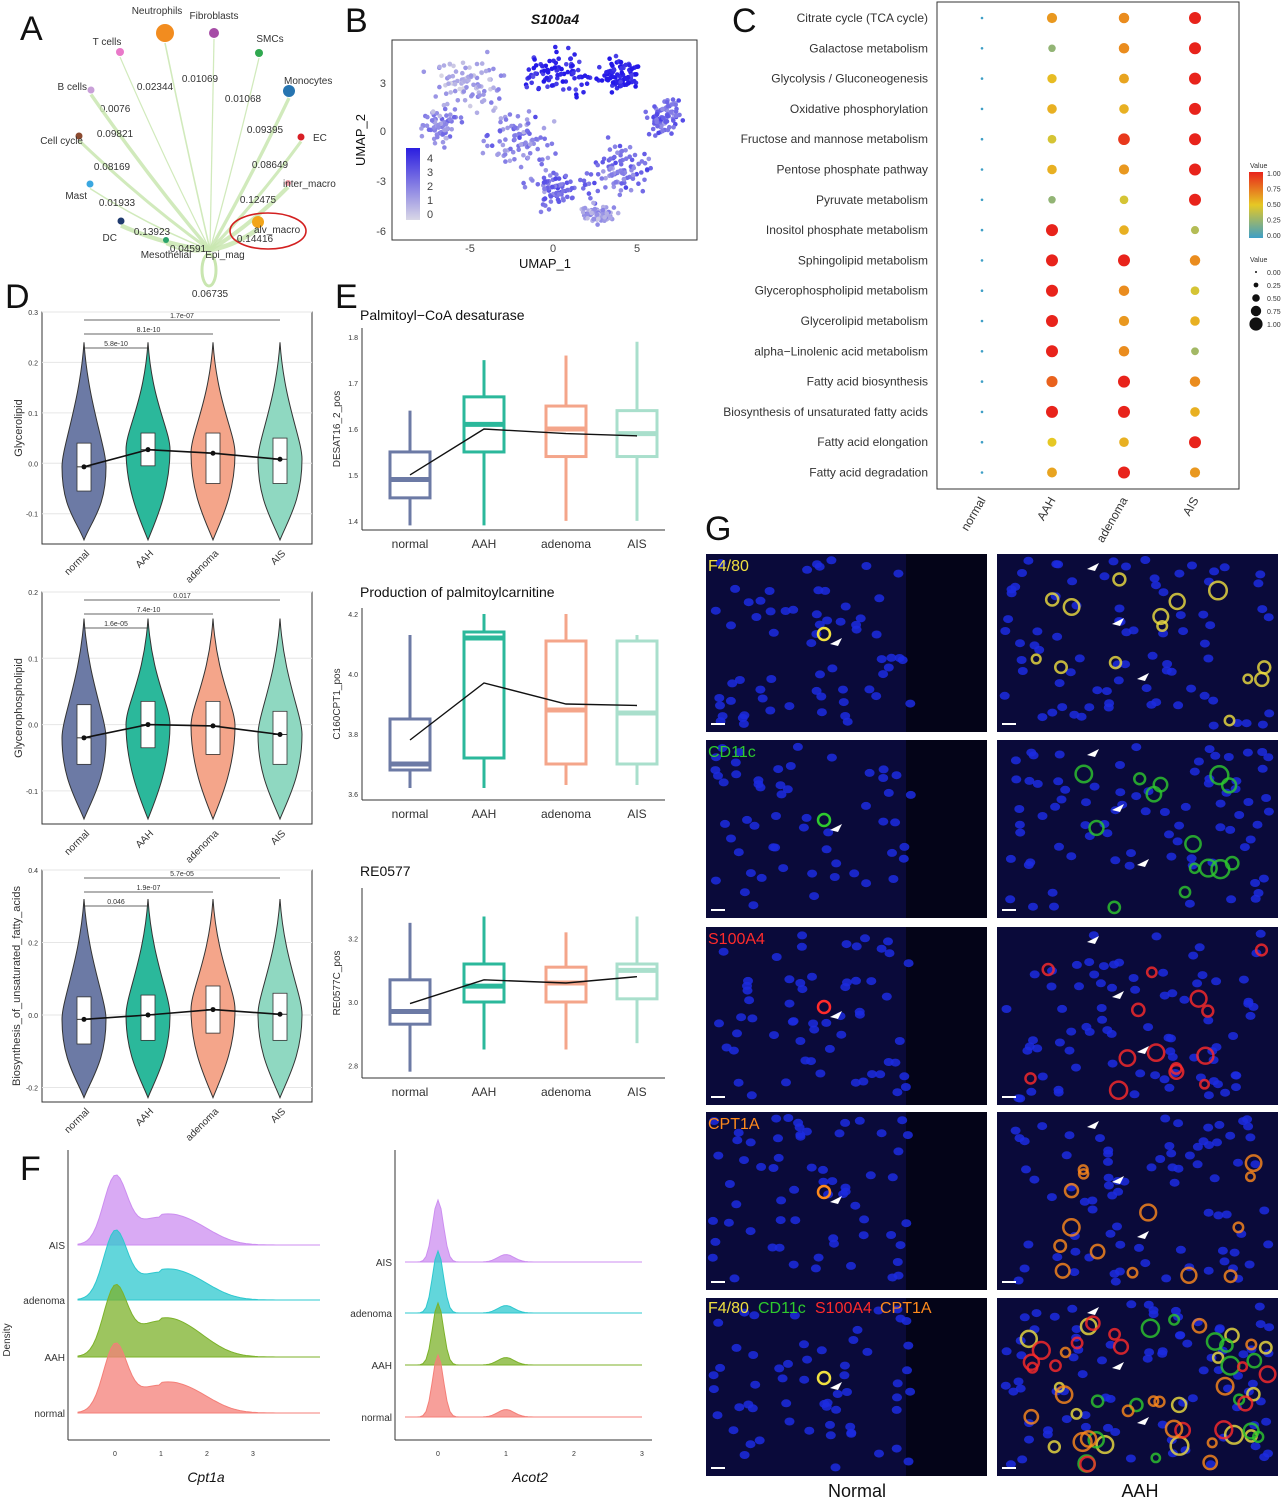  I want to click on pathway-label: Pentose phosphate pathway, so click(852, 170).